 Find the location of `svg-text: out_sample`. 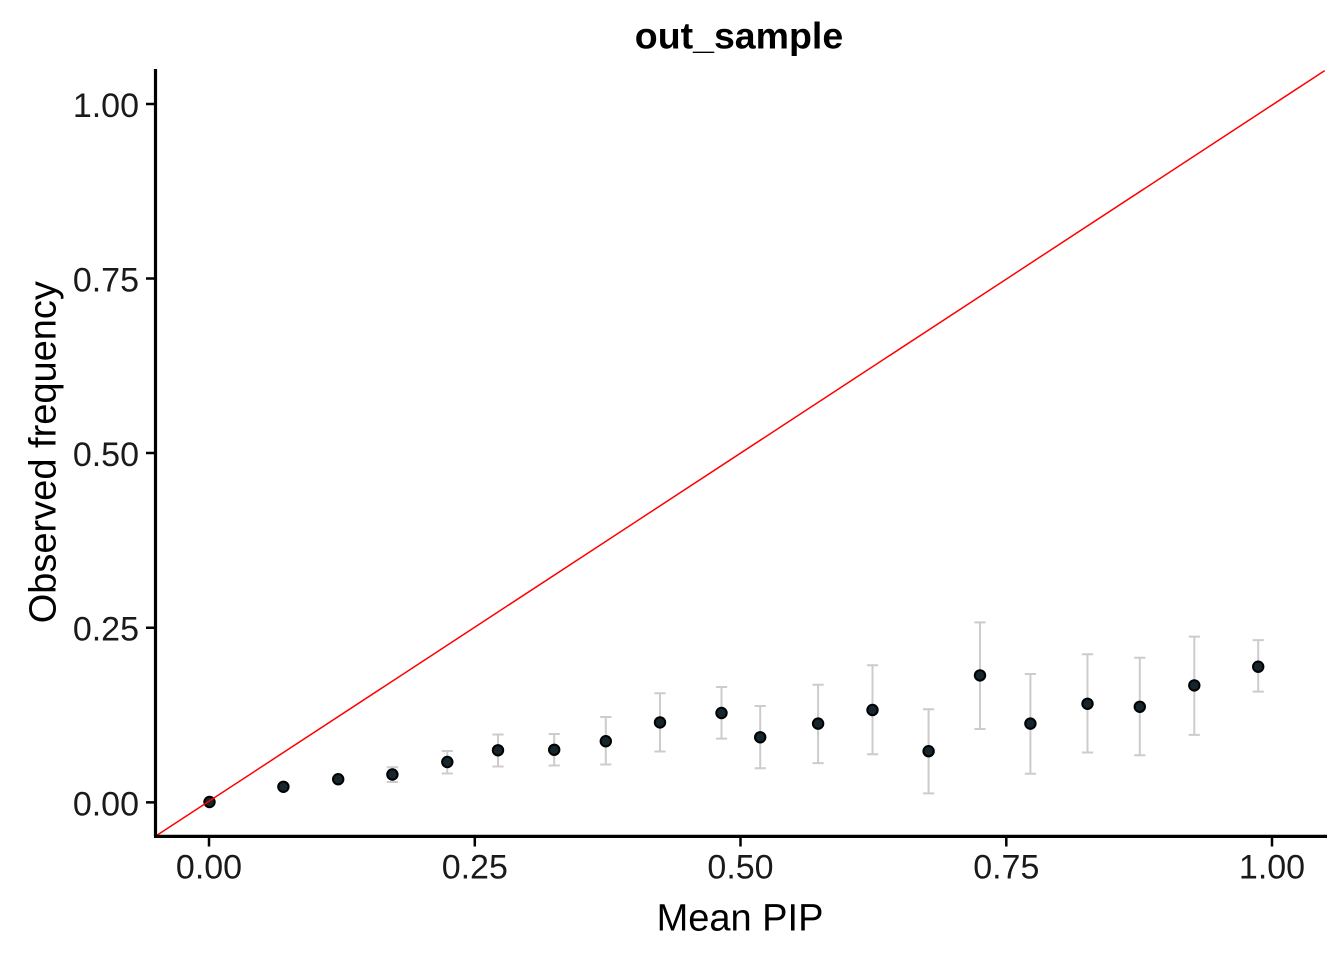

svg-text: out_sample is located at coordinates (739, 36).